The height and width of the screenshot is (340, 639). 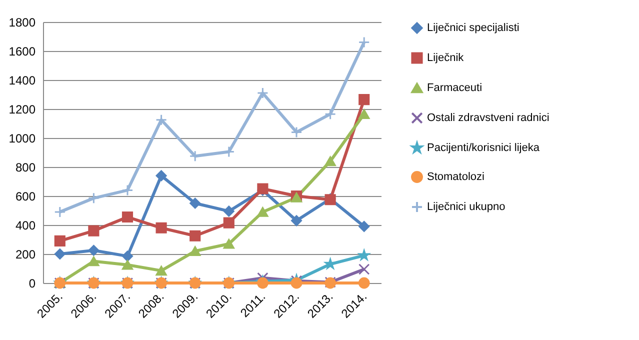 I want to click on legend-label: Liječnici ukupno, so click(x=466, y=207).